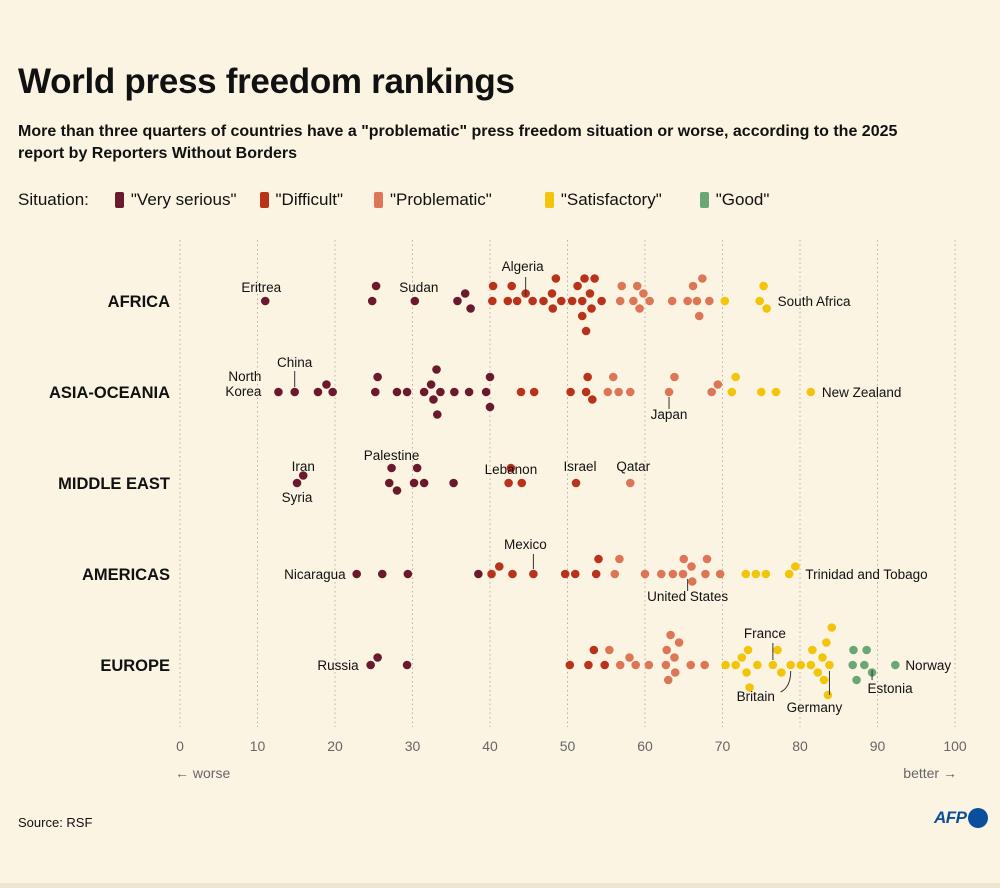  What do you see at coordinates (511, 469) in the screenshot?
I see `country-label: Lebanon` at bounding box center [511, 469].